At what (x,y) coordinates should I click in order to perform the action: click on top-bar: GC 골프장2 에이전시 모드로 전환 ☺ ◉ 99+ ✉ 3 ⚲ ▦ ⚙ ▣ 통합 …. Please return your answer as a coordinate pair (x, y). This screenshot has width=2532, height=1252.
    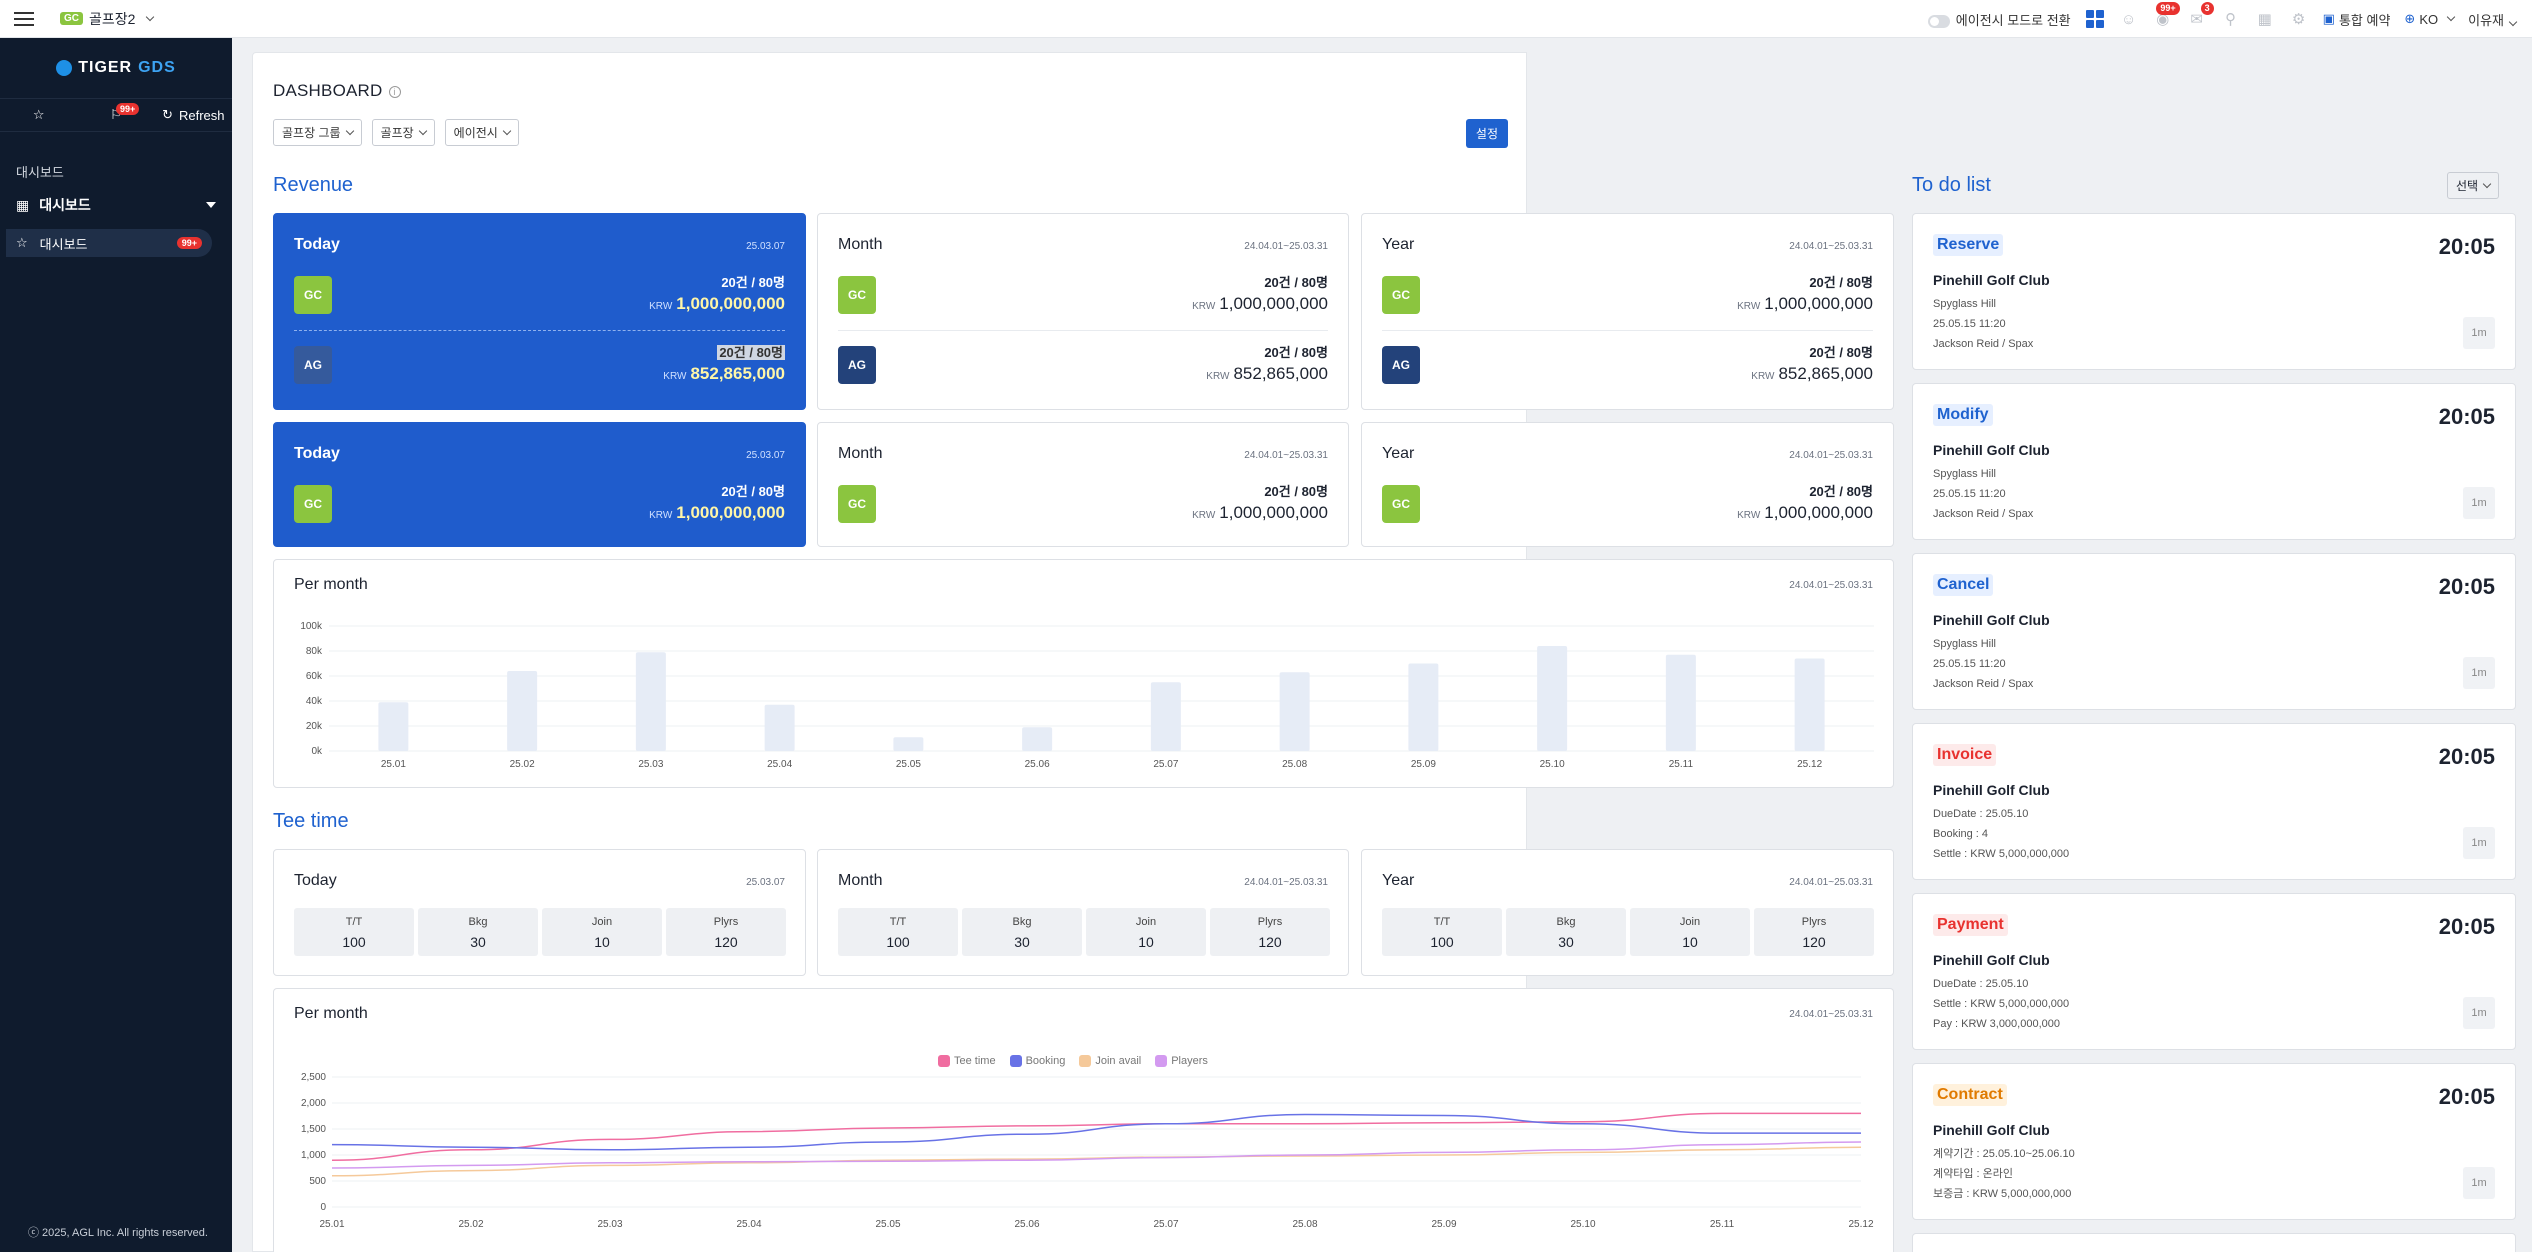
    Looking at the image, I should click on (1266, 19).